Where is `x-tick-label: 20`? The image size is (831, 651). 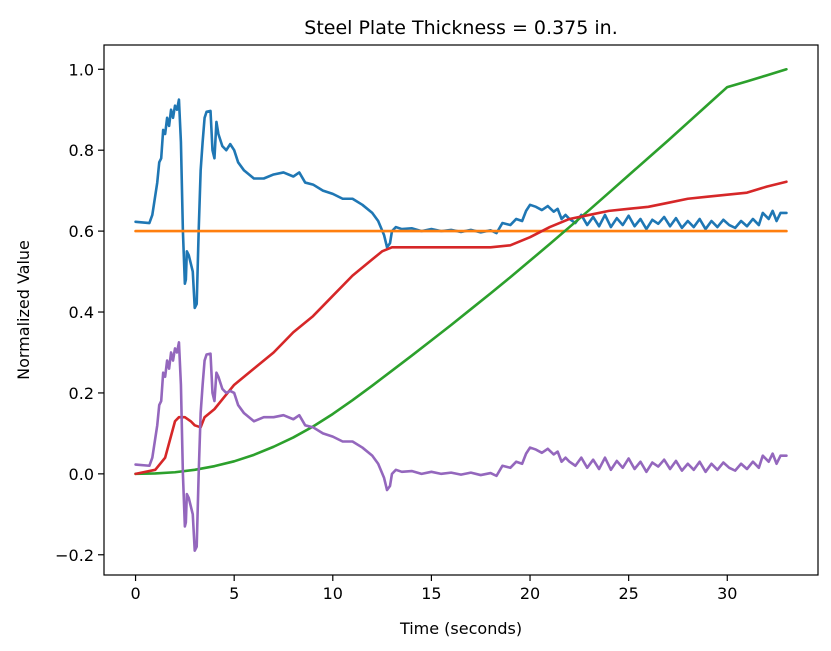
x-tick-label: 20 is located at coordinates (530, 593).